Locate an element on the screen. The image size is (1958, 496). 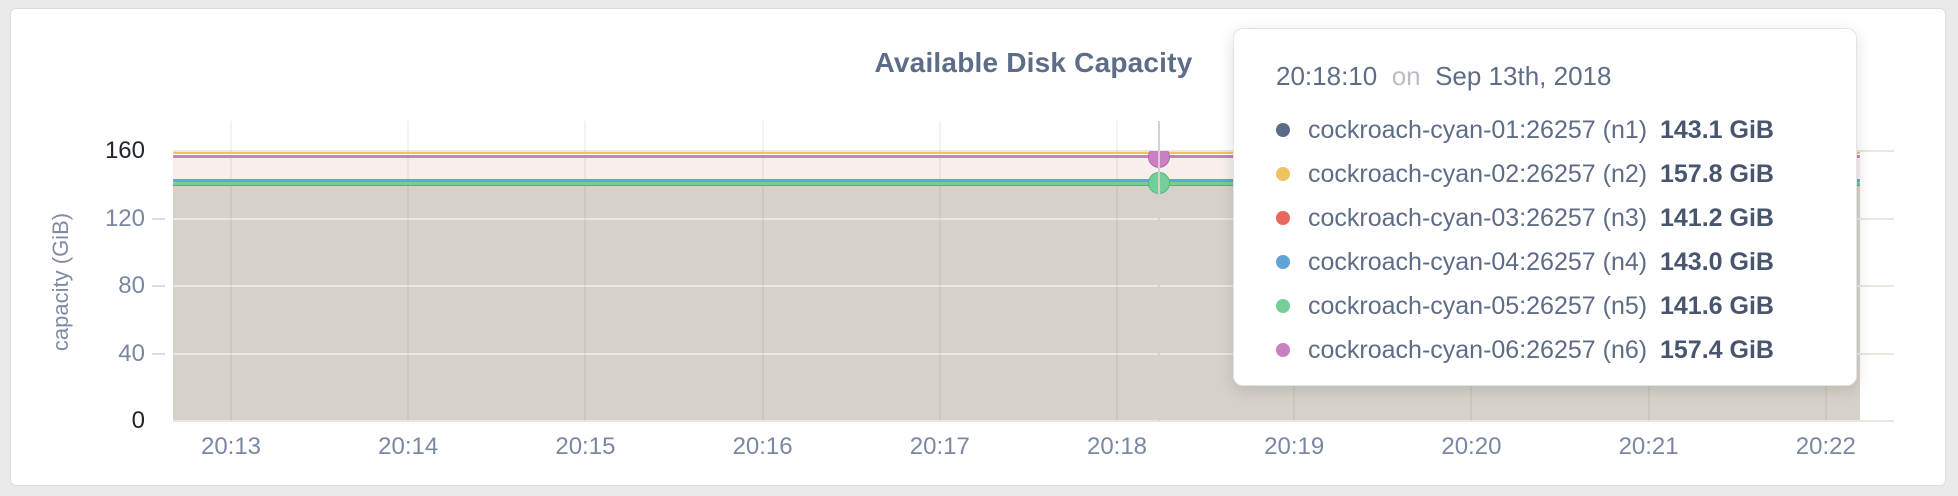
tooltip-series-row: cockroach-cyan-06:26257 (n6) 157.4 GiB is located at coordinates (1548, 350).